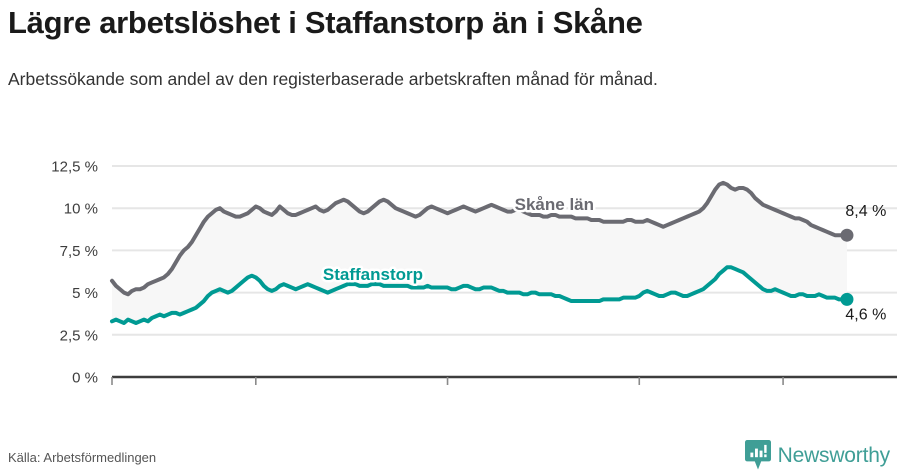  Describe the element at coordinates (79, 251) in the screenshot. I see `y-axis-tick-label: 7,5 %` at that location.